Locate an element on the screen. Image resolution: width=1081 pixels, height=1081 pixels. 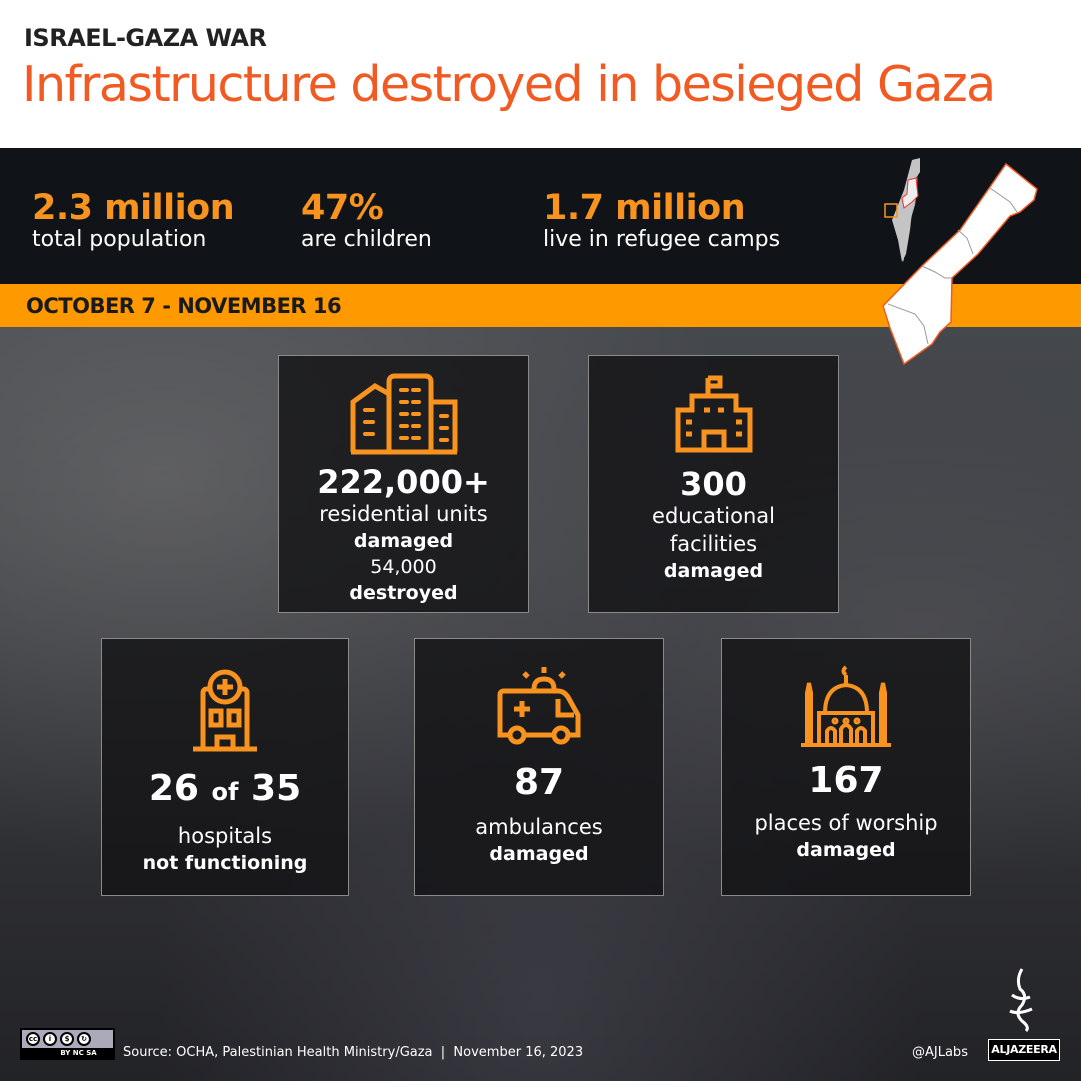
worship-label: places of worship is located at coordinates (846, 823).